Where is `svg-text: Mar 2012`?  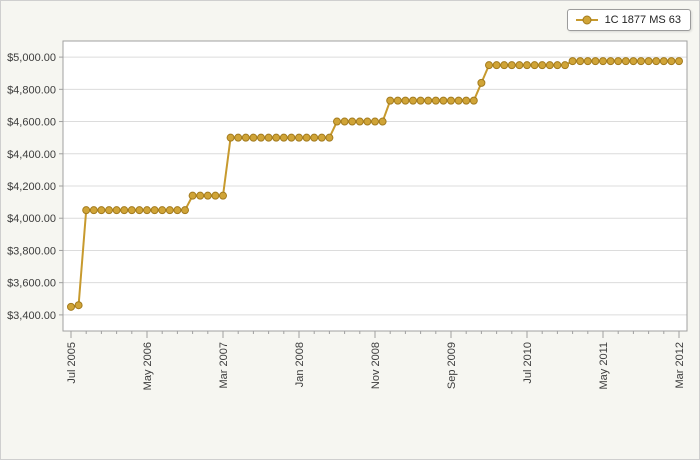
svg-text: Mar 2012 is located at coordinates (680, 365).